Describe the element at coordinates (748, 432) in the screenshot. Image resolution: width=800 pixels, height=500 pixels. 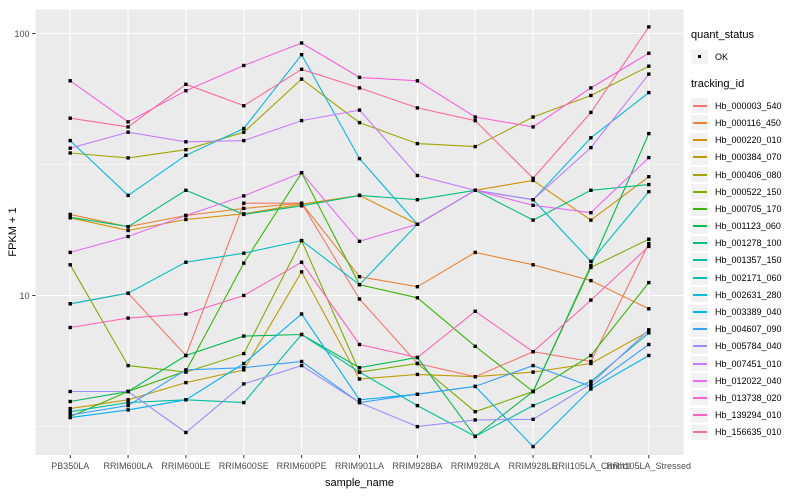
I see `legend-item-label: Hb_156635_010` at that location.